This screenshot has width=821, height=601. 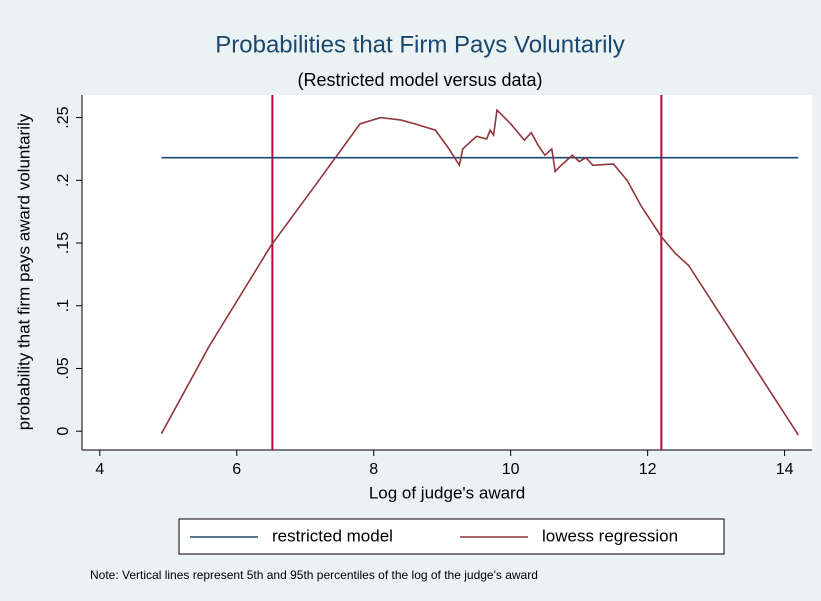 What do you see at coordinates (236, 469) in the screenshot?
I see `x-tick-label: 6` at bounding box center [236, 469].